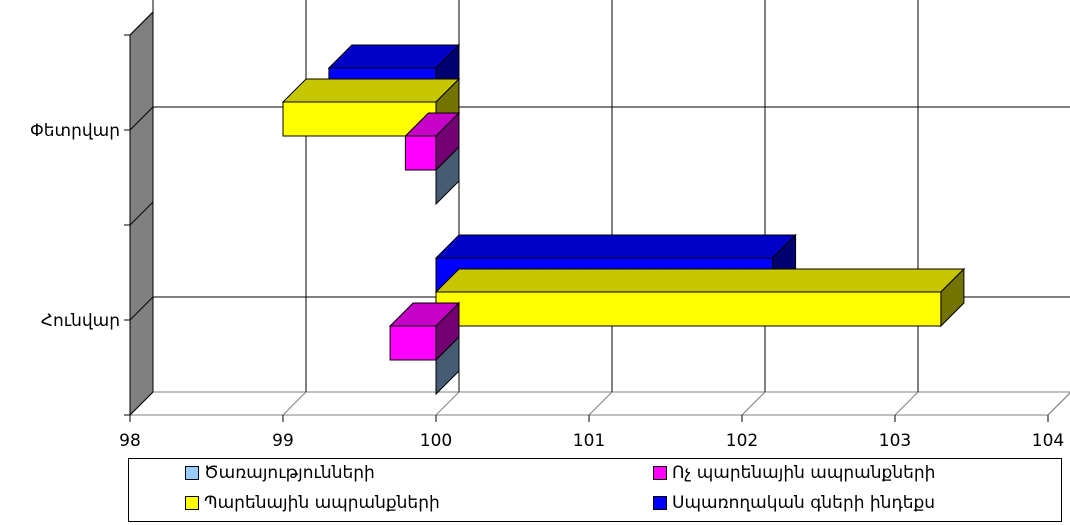 This screenshot has height=525, width=1070. Describe the element at coordinates (660, 503) in the screenshot. I see `legend-swatch-cpi` at that location.